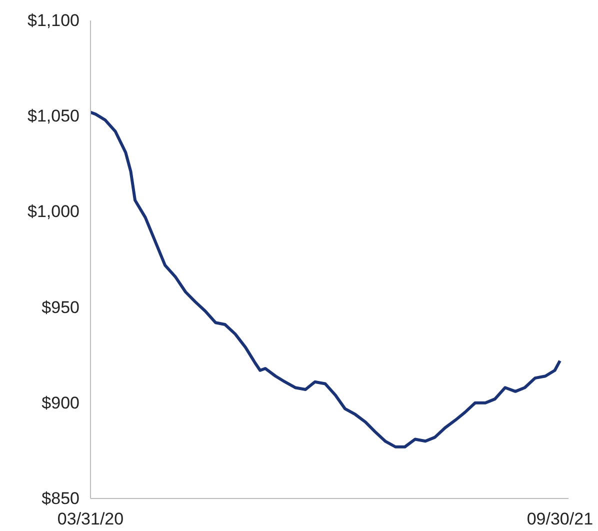  I want to click on y-tick-label: $1,050, so click(54, 116).